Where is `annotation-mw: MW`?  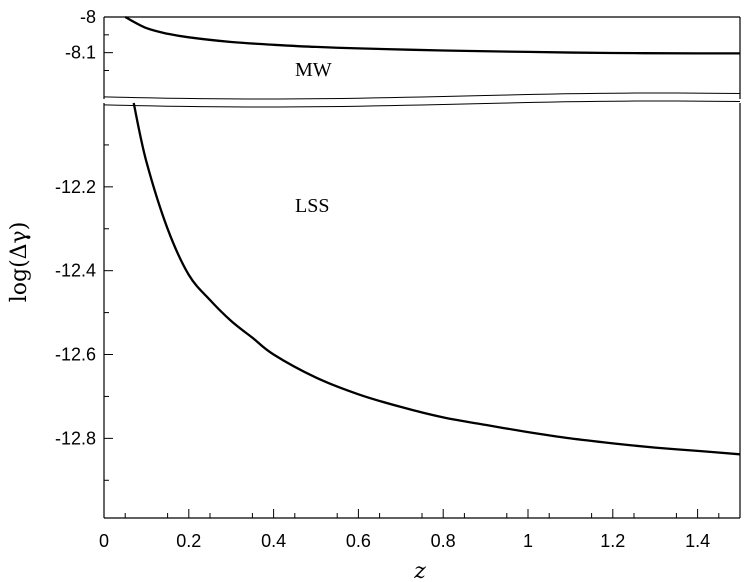
annotation-mw: MW is located at coordinates (313, 70).